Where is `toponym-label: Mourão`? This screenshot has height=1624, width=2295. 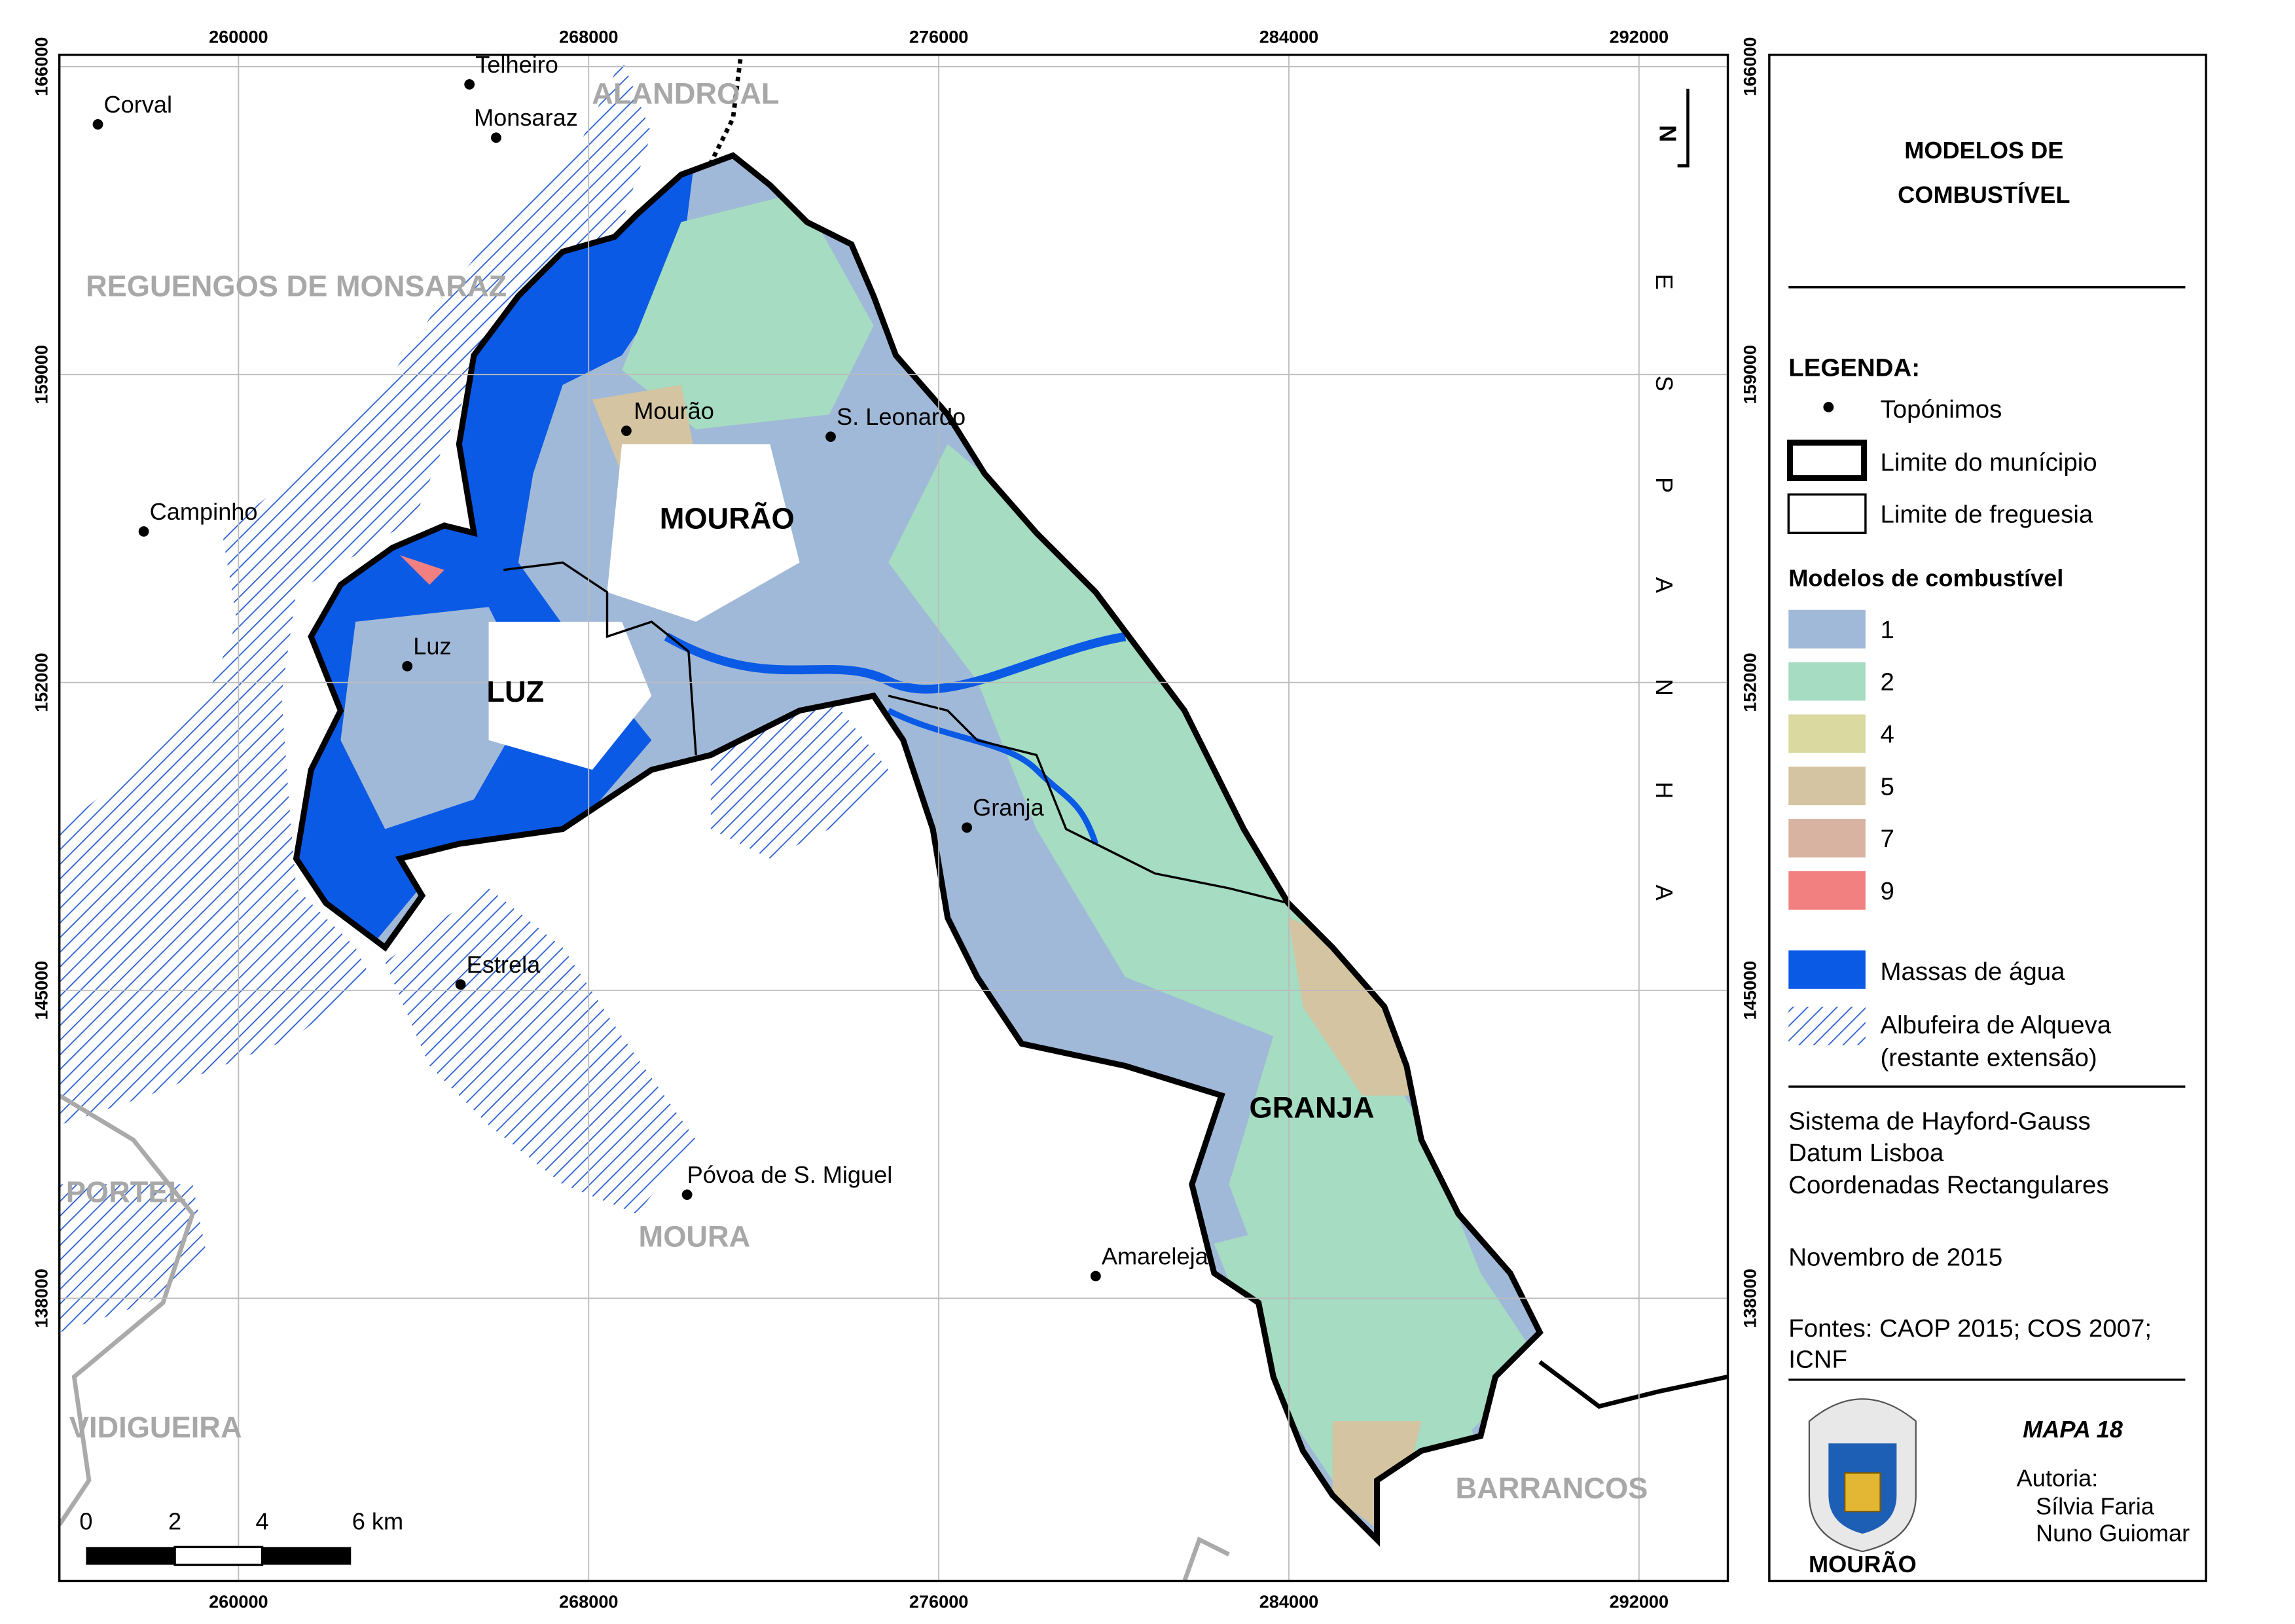
toponym-label: Mourão is located at coordinates (674, 410).